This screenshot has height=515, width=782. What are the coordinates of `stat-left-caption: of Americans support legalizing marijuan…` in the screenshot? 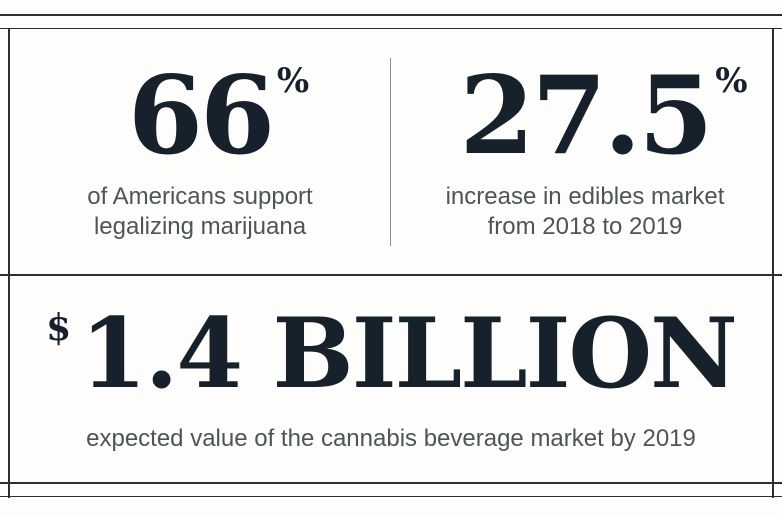 It's located at (200, 212).